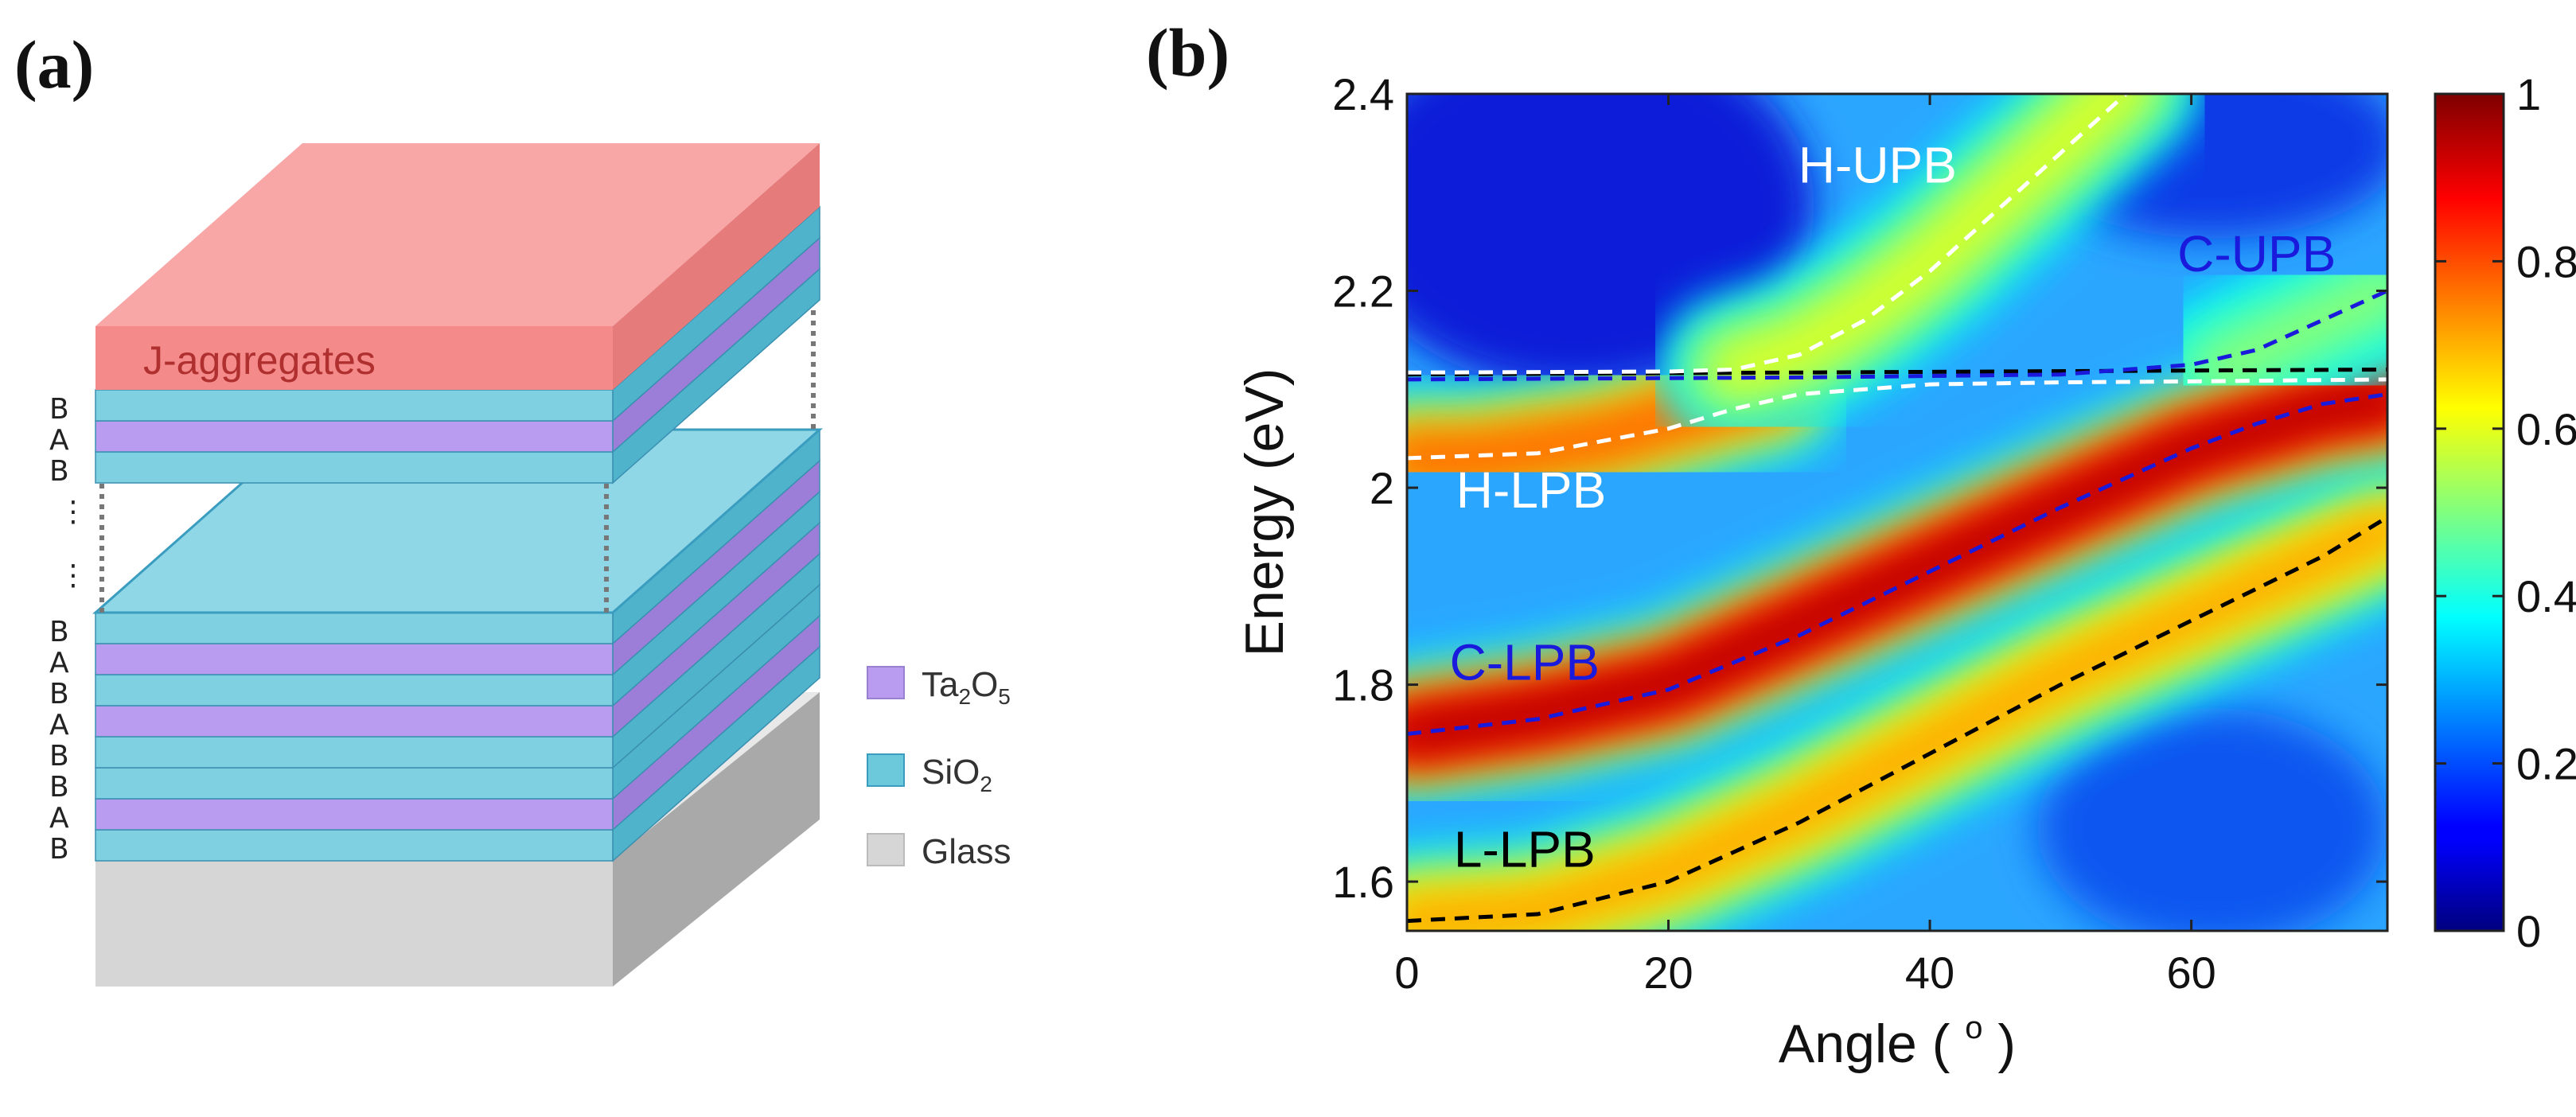 The image size is (2576, 1117). What do you see at coordinates (1897, 335) in the screenshot?
I see `curve-C-UPB-fit` at bounding box center [1897, 335].